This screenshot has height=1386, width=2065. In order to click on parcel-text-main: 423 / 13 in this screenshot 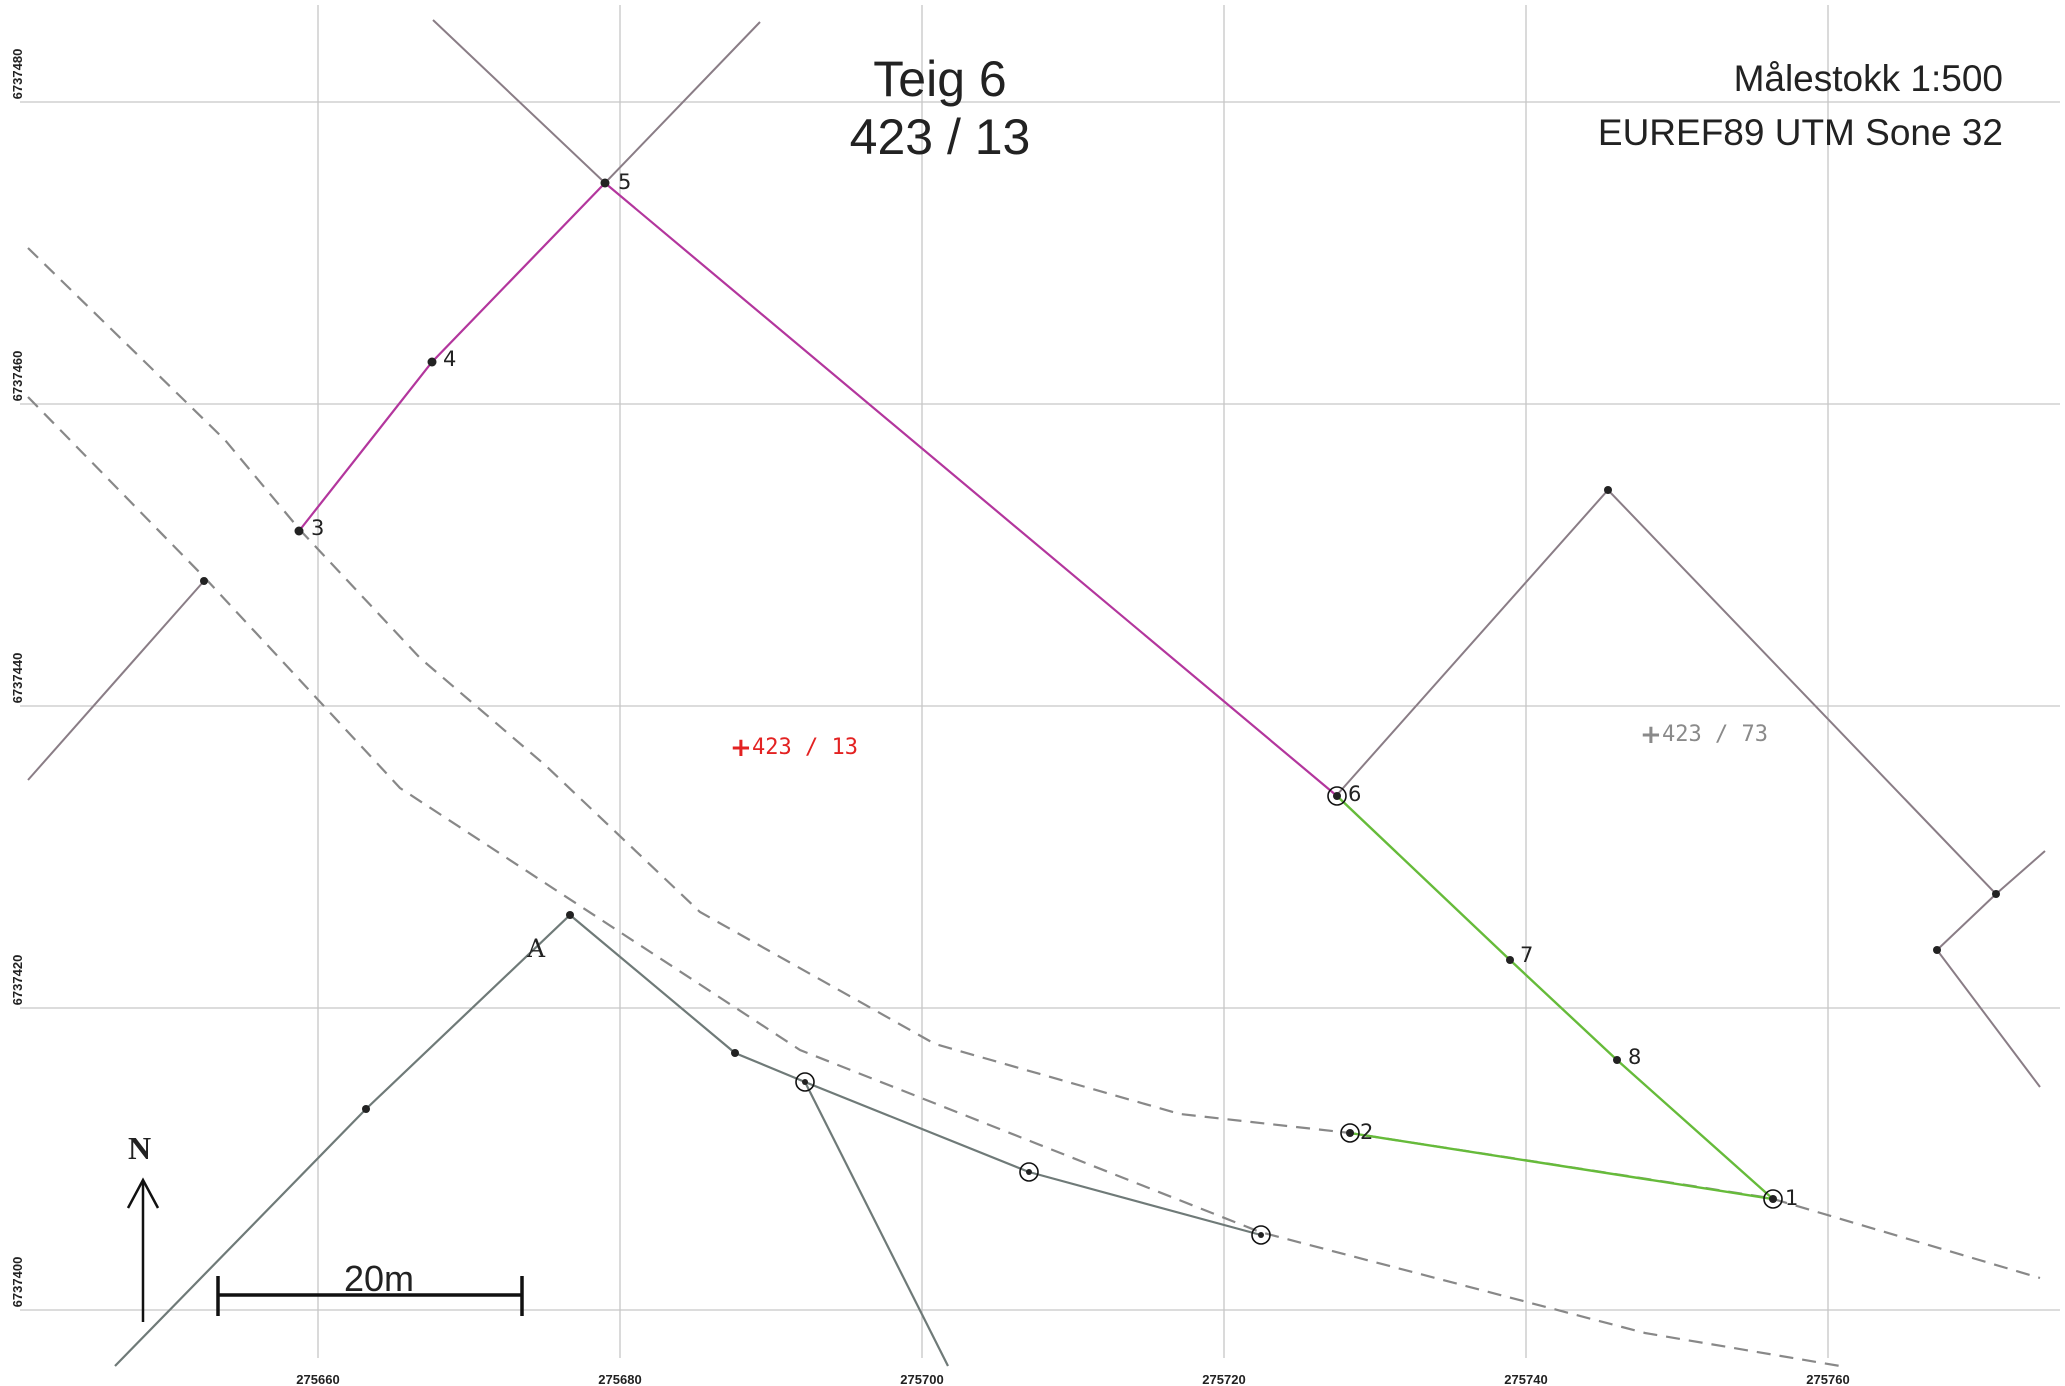, I will do `click(805, 747)`.